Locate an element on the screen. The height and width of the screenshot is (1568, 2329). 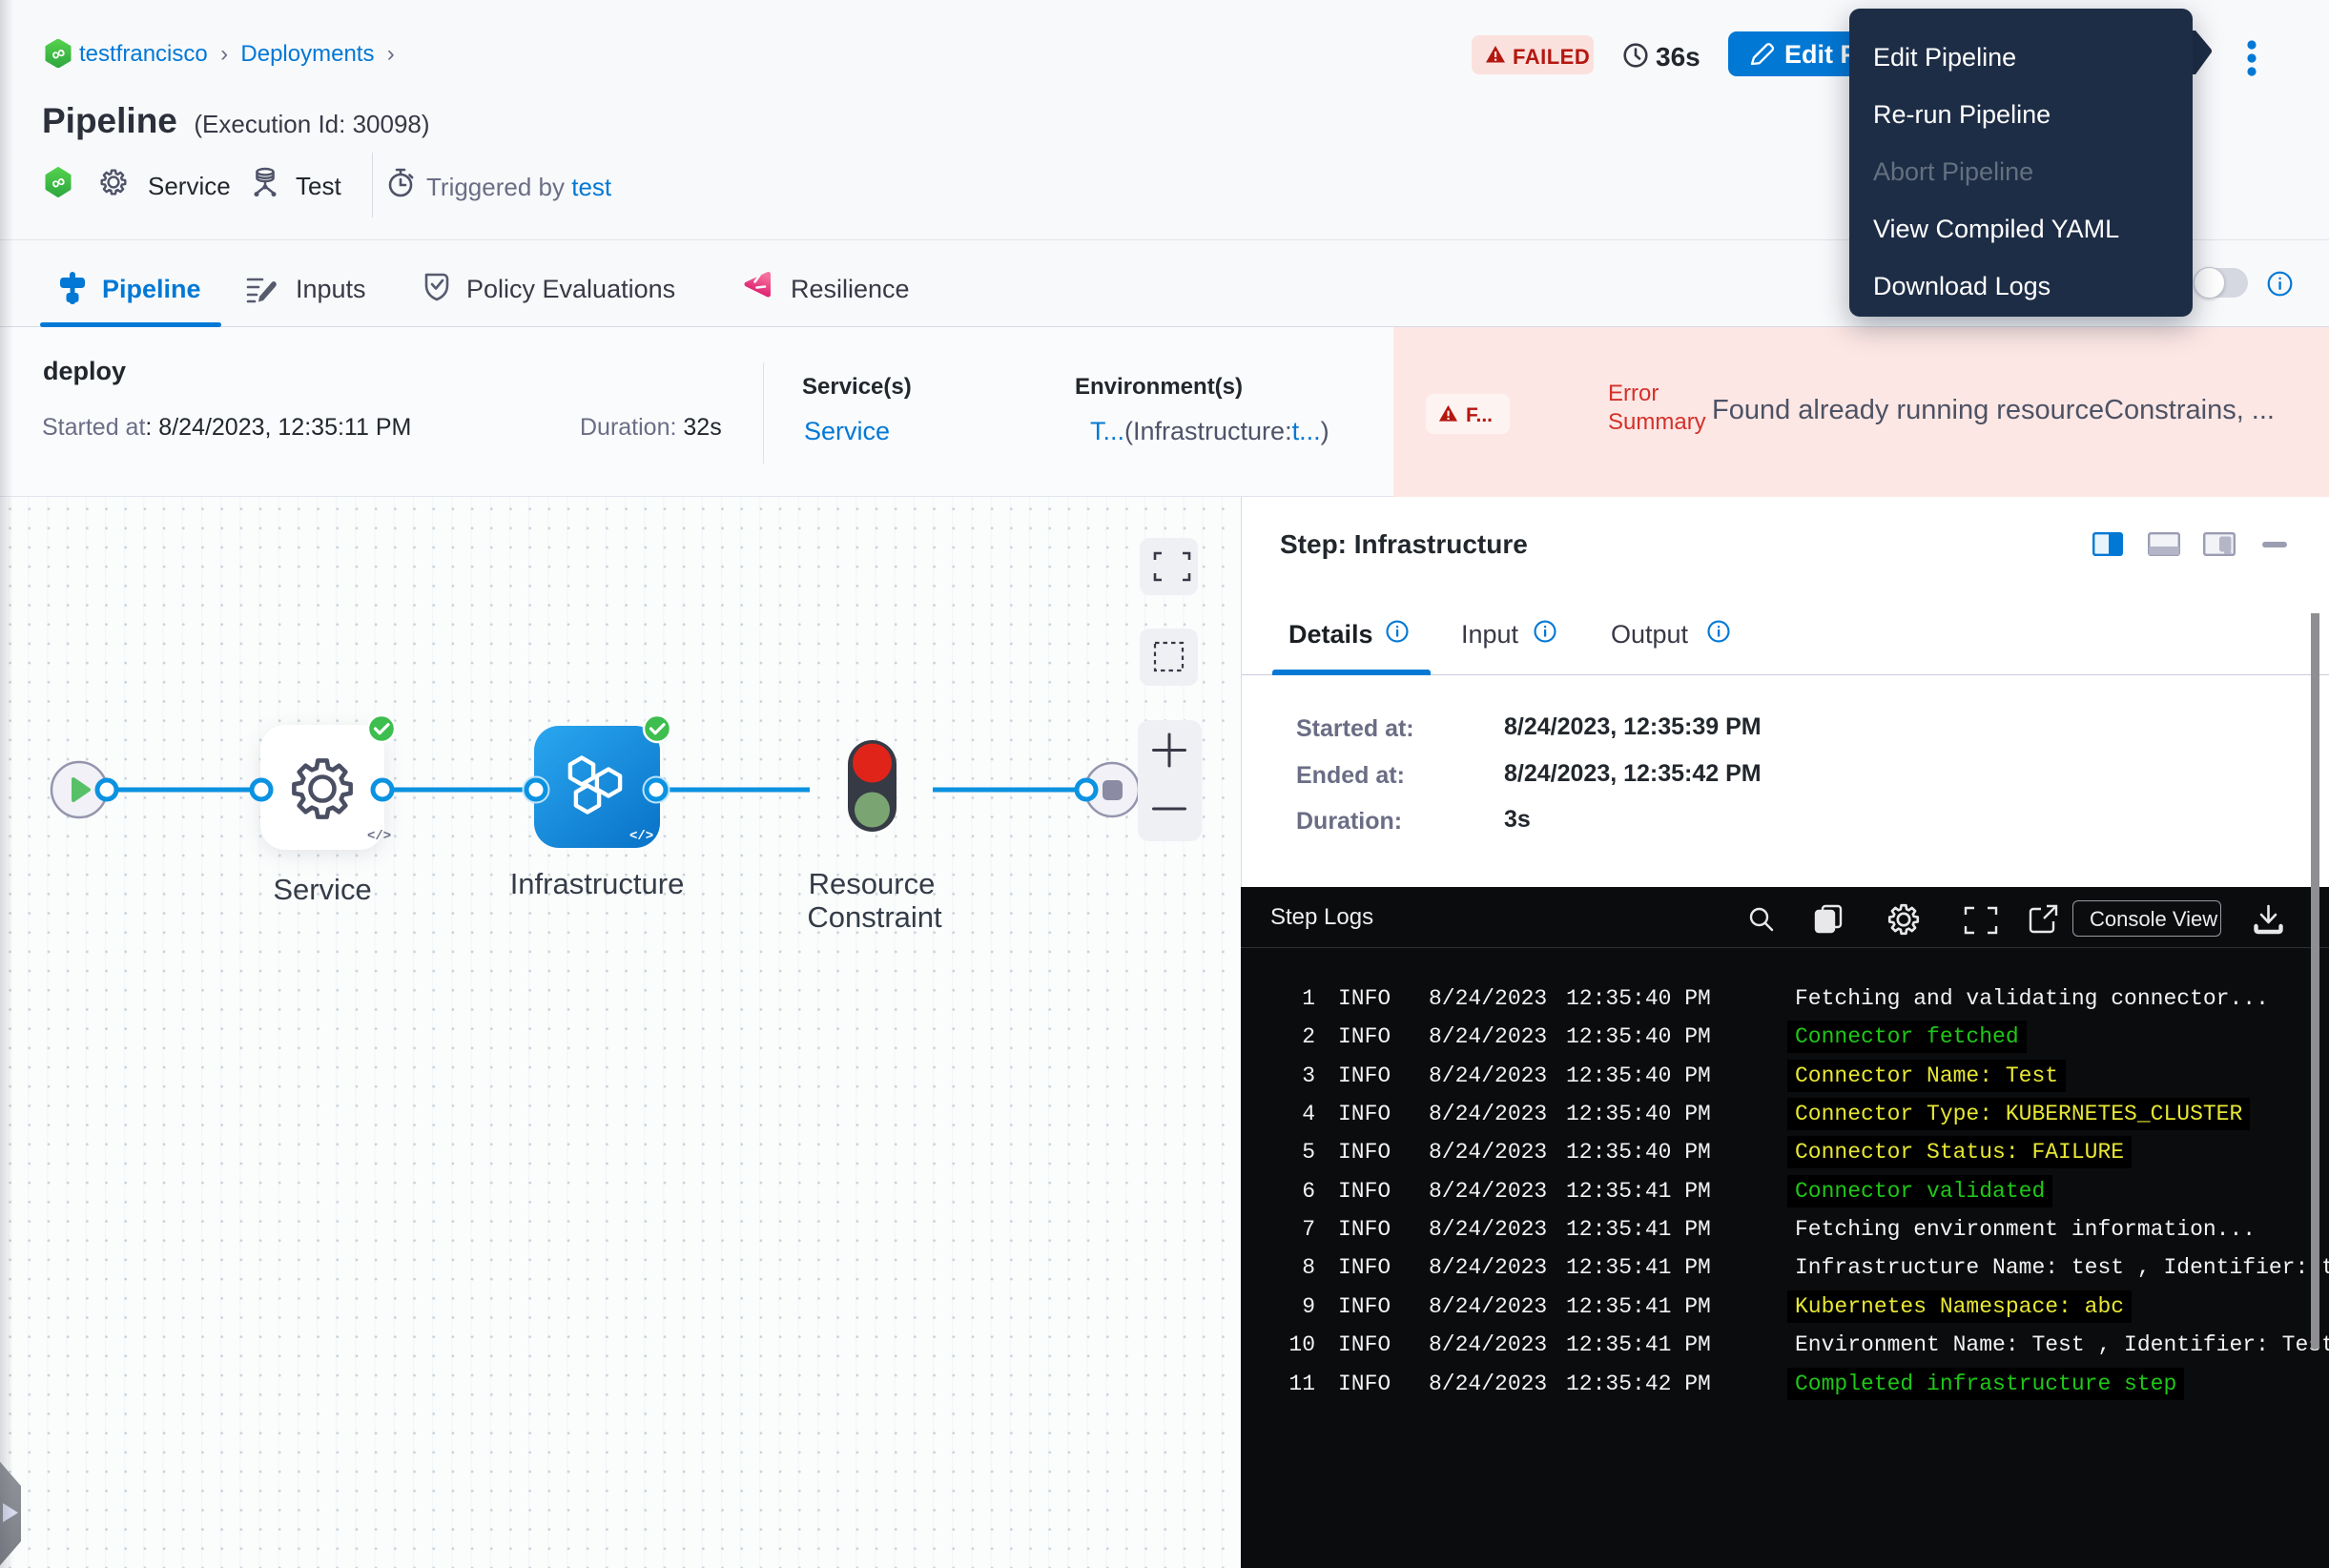
svg-text: Resource is located at coordinates (872, 883).